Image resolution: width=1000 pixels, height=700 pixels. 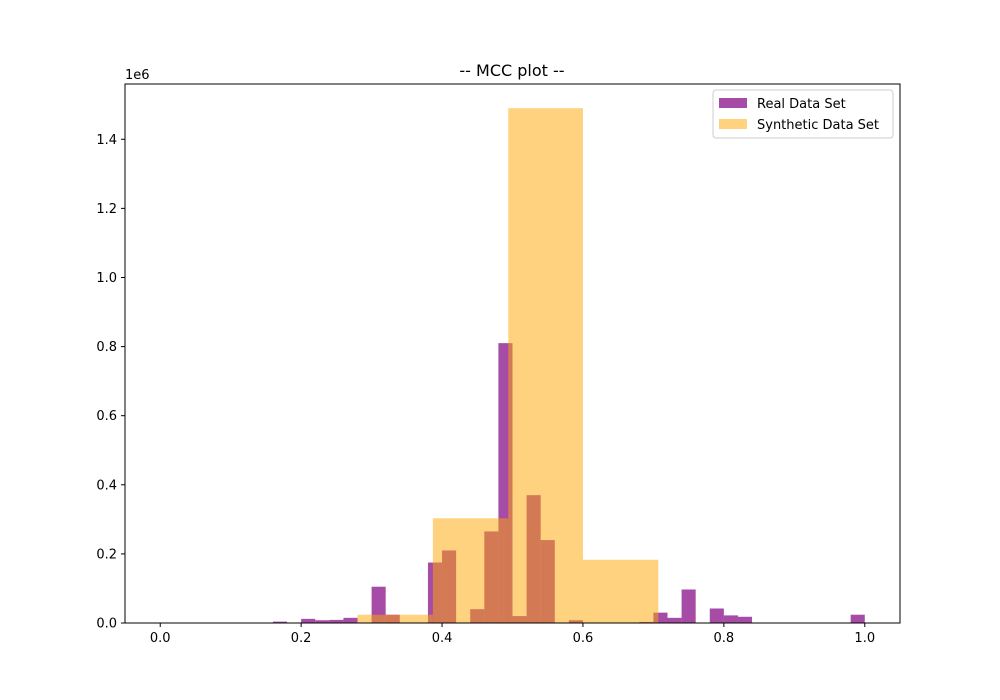 I want to click on legend-label: Real Data Set, so click(x=801, y=104).